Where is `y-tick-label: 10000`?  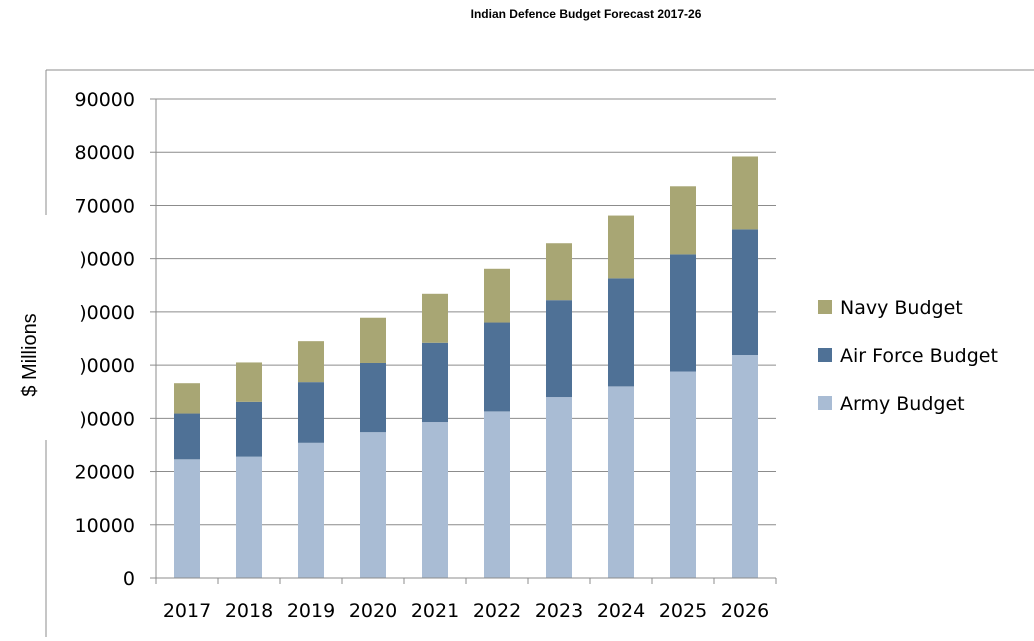
y-tick-label: 10000 is located at coordinates (105, 526).